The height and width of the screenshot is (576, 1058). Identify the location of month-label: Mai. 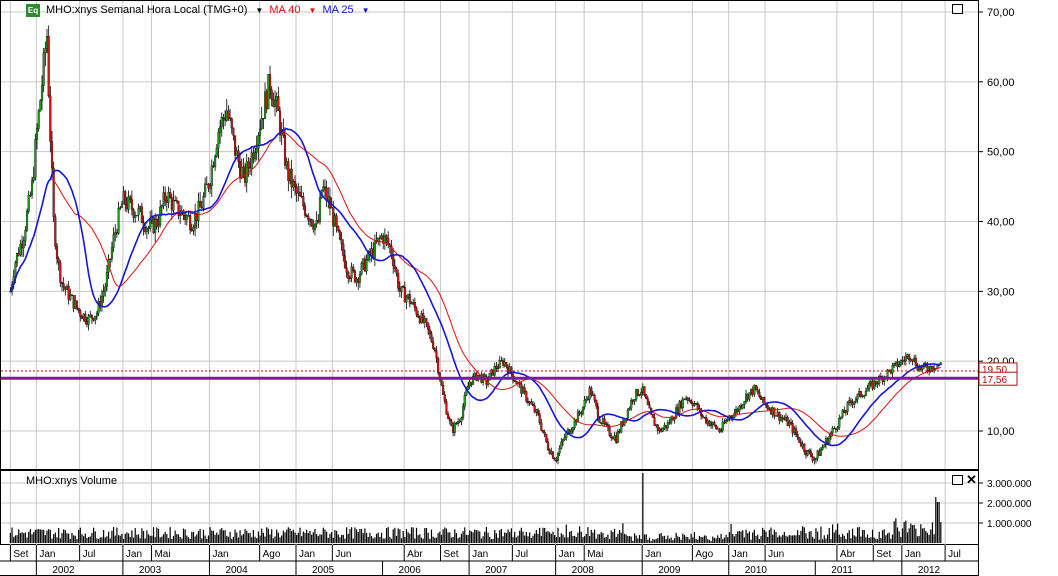
(595, 554).